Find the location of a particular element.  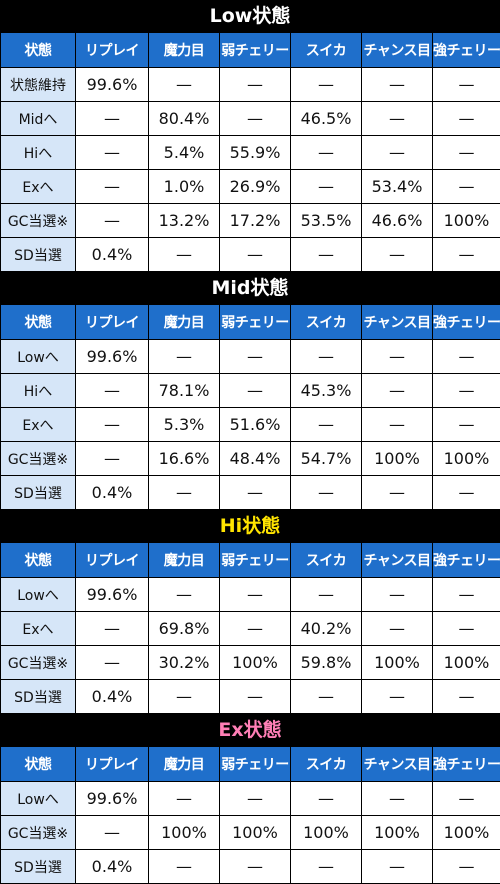

value-cell: 53.5% is located at coordinates (326, 221).